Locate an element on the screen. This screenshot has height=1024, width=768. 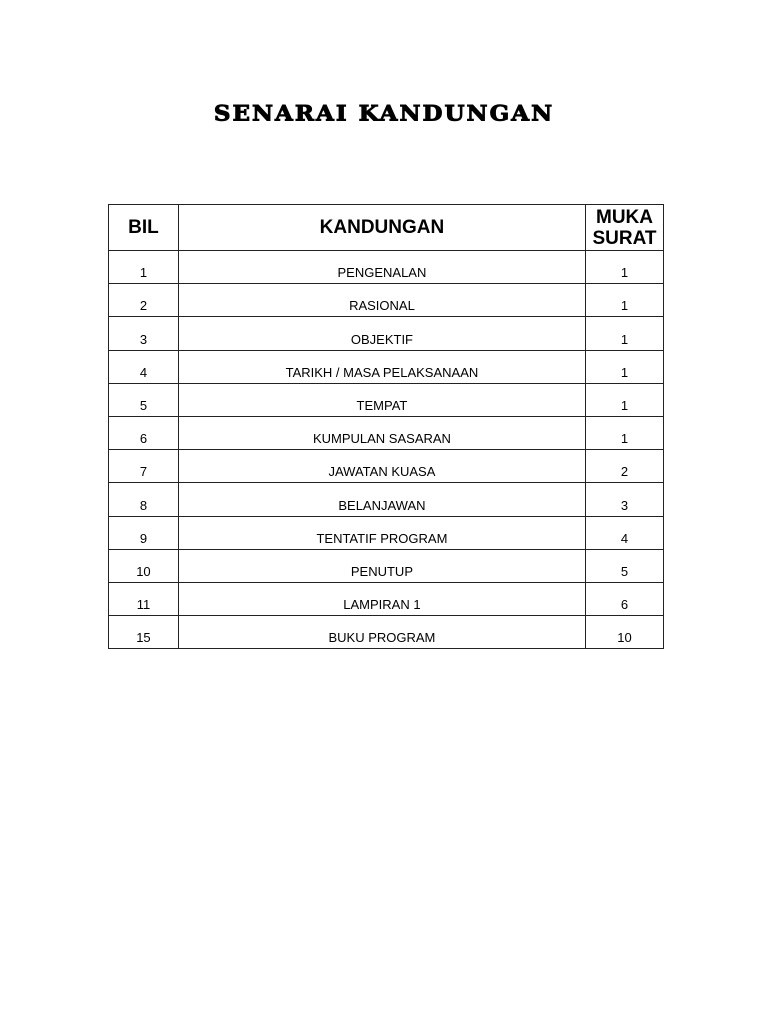
table-row: 10 PENUTUP 5 is located at coordinates (386, 565).